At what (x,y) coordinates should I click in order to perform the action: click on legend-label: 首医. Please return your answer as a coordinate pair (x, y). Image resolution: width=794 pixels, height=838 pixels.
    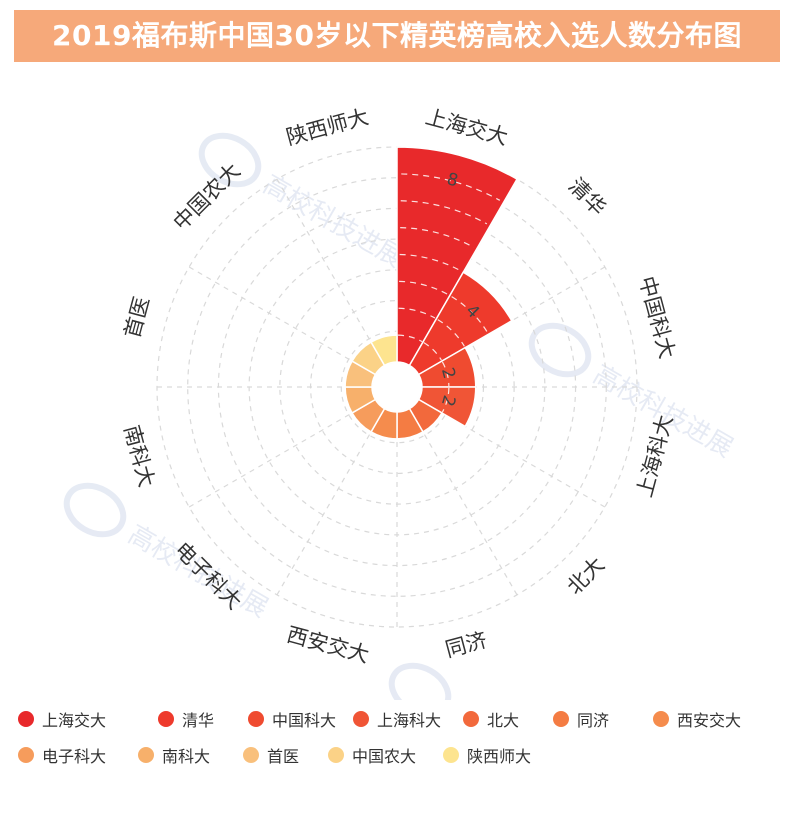
    Looking at the image, I should click on (283, 756).